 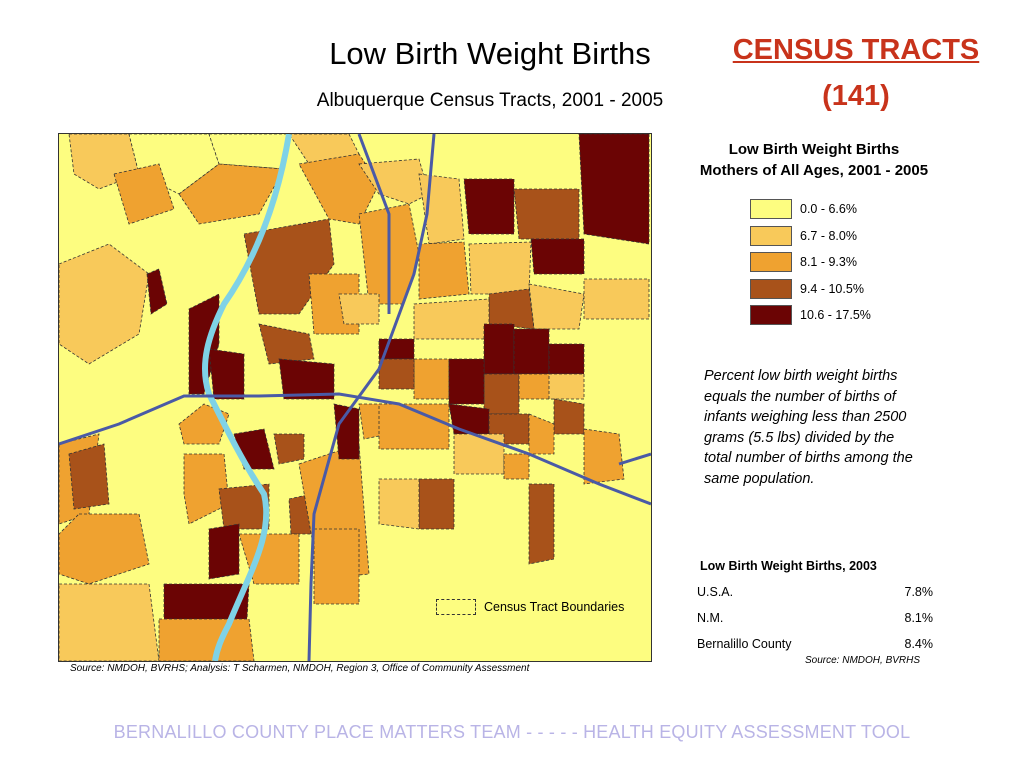 I want to click on legend-item: 10.6 - 17.5%, so click(x=810, y=315).